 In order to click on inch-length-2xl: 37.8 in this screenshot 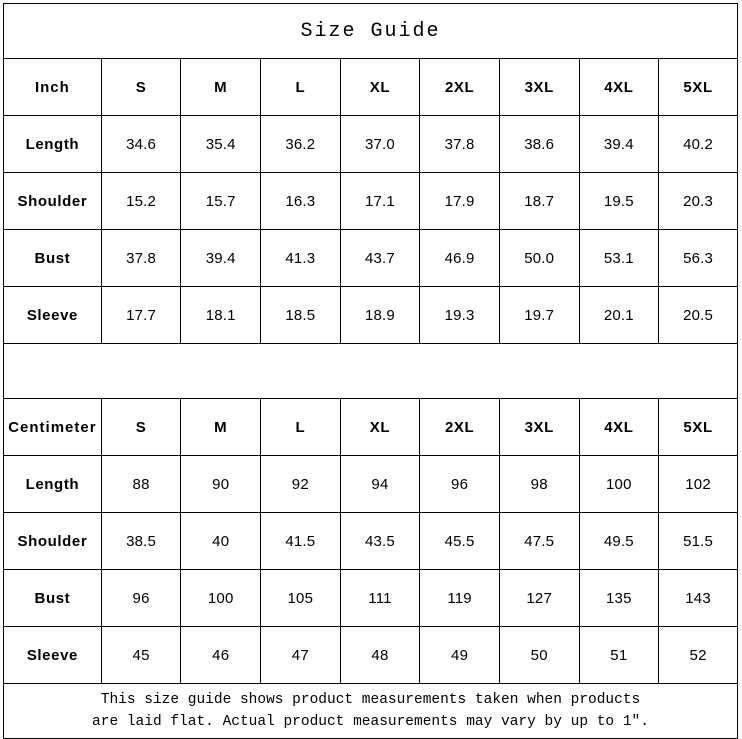, I will do `click(459, 144)`.